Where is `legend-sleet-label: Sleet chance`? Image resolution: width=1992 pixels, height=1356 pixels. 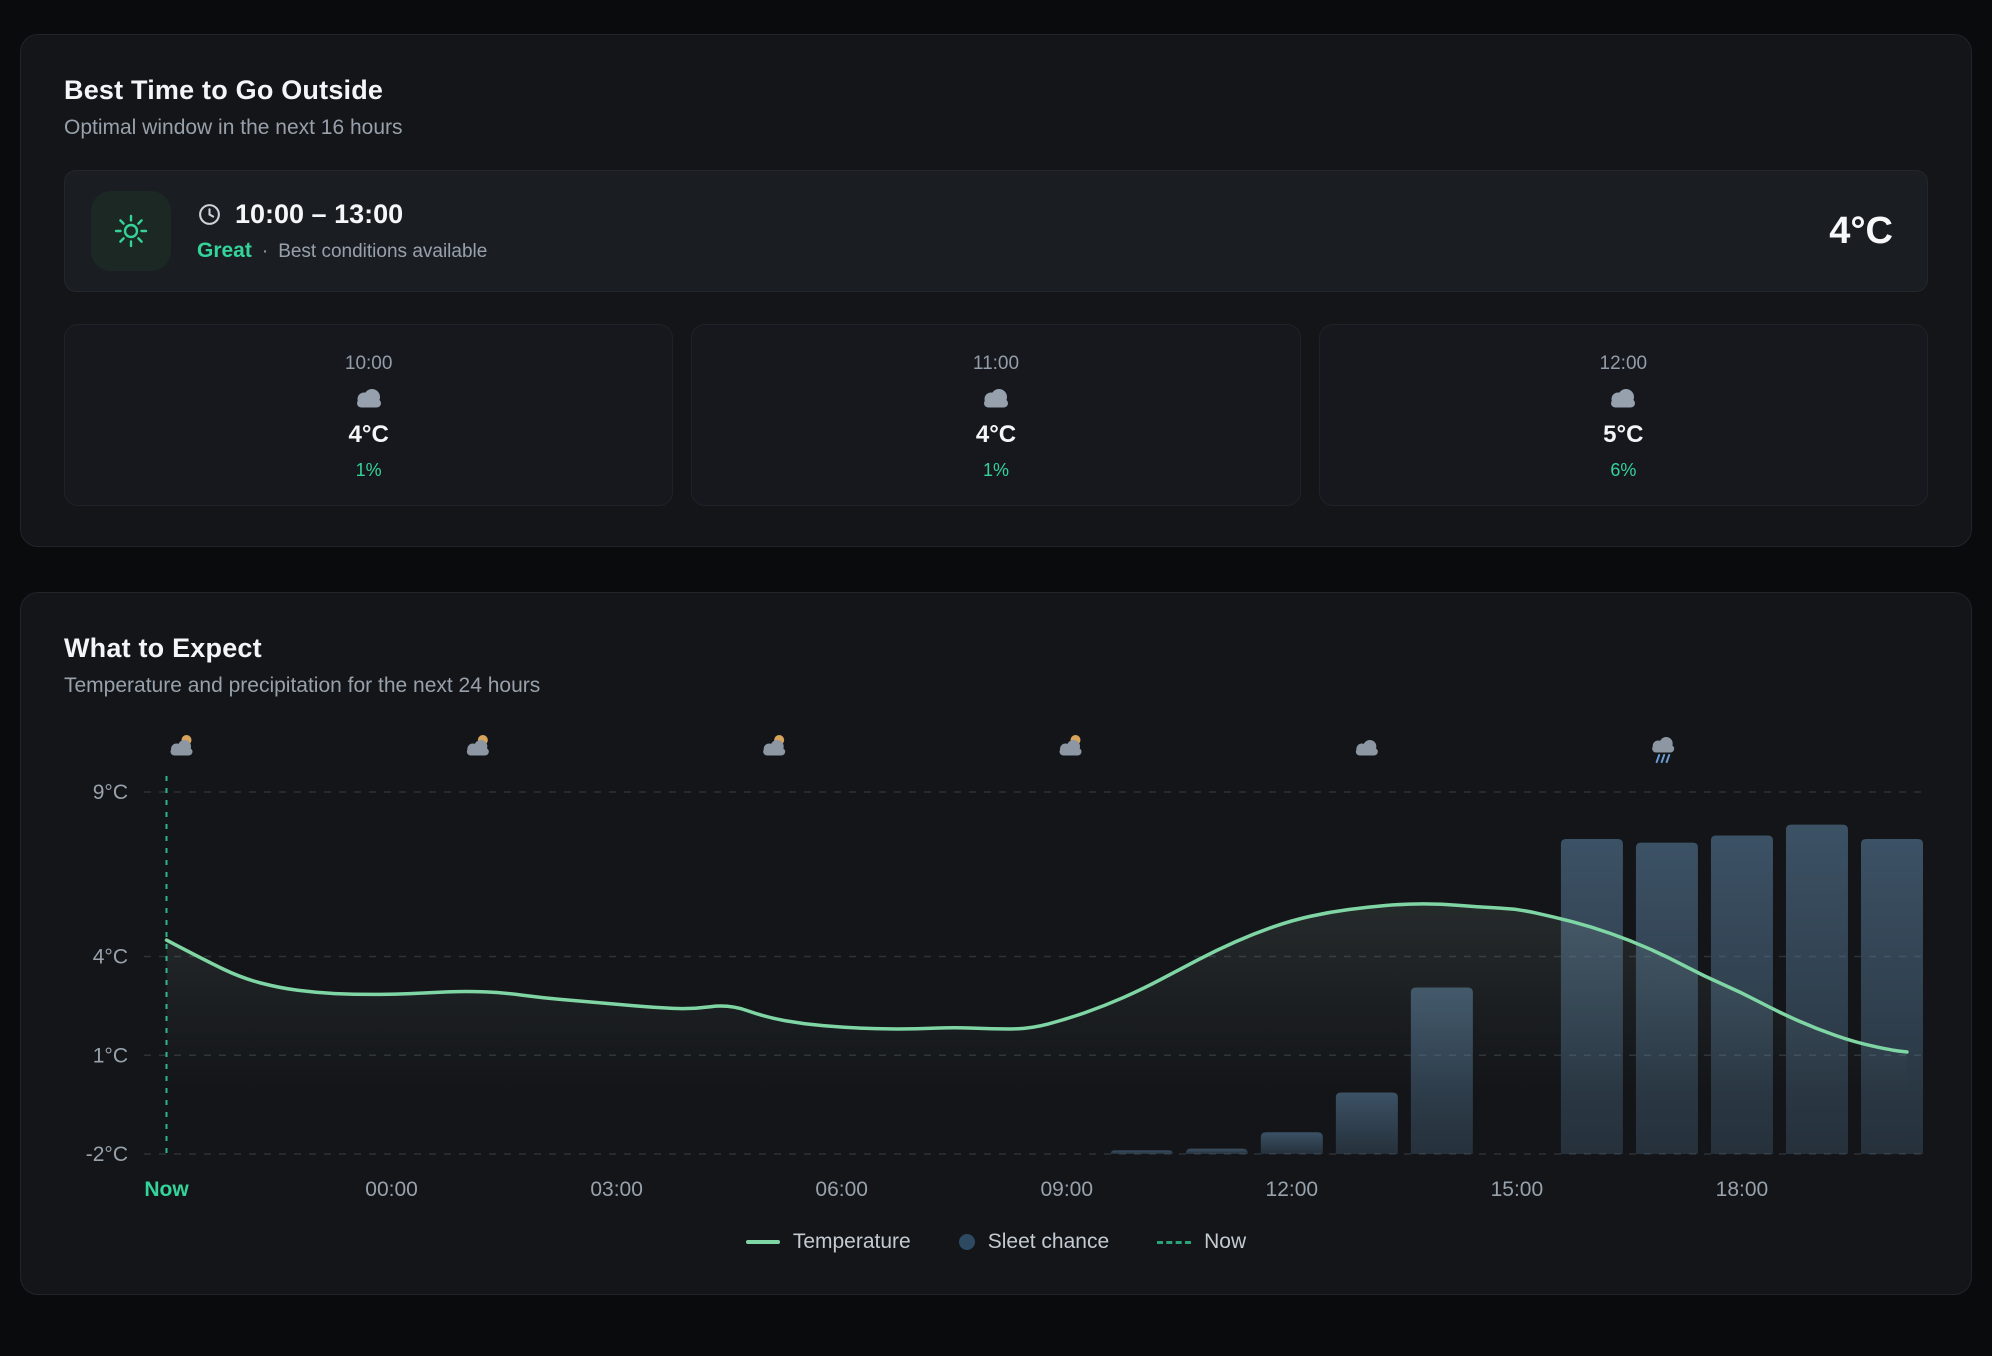
legend-sleet-label: Sleet chance is located at coordinates (1048, 1241).